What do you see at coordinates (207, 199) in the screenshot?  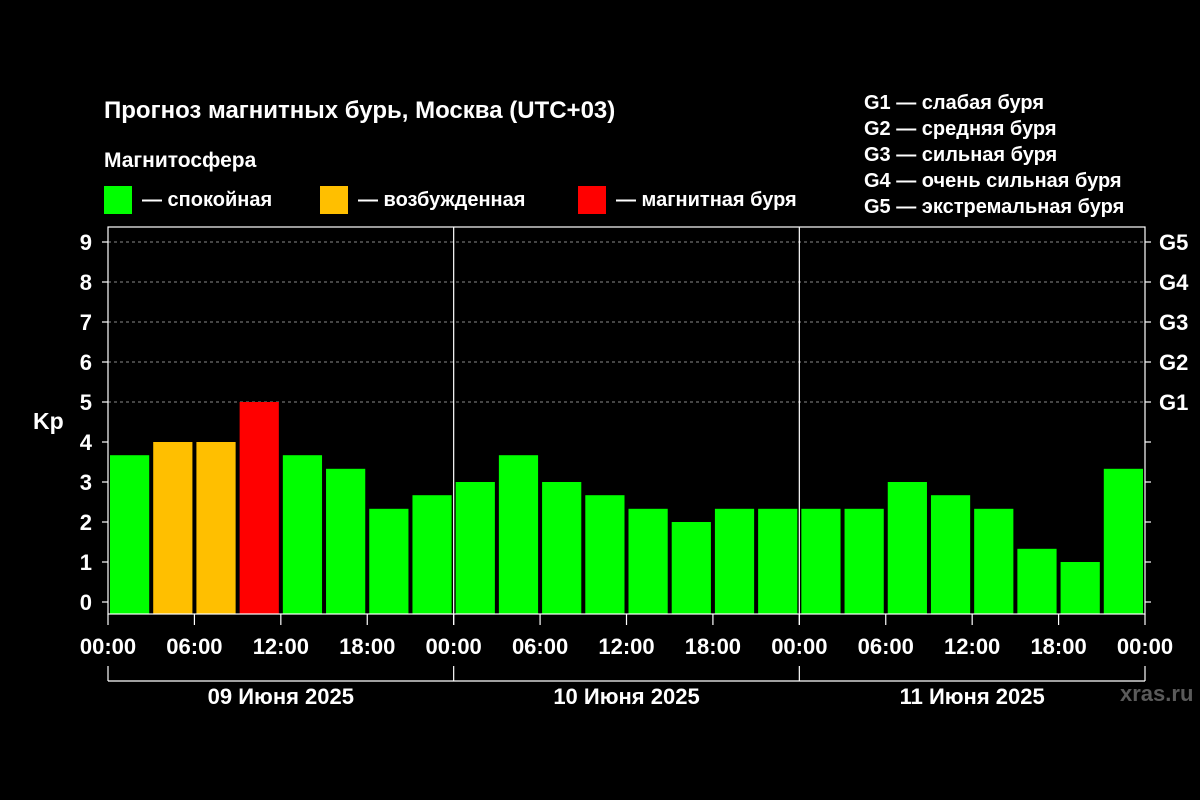 I see `legend-label-calm: — спокойная` at bounding box center [207, 199].